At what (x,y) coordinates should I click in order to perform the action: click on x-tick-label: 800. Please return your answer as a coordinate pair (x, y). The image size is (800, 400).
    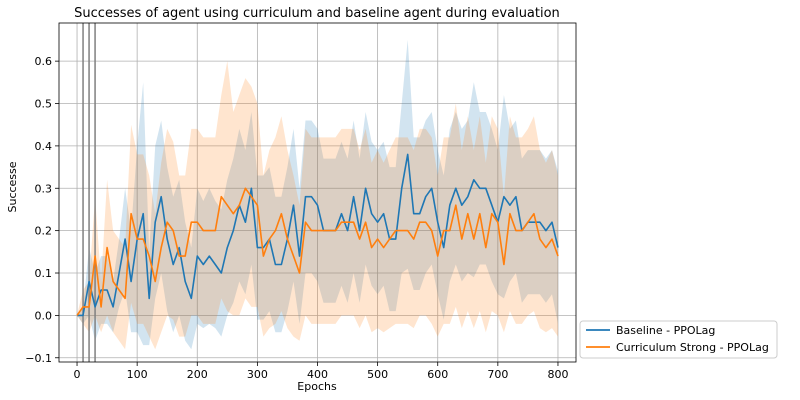
    Looking at the image, I should click on (557, 374).